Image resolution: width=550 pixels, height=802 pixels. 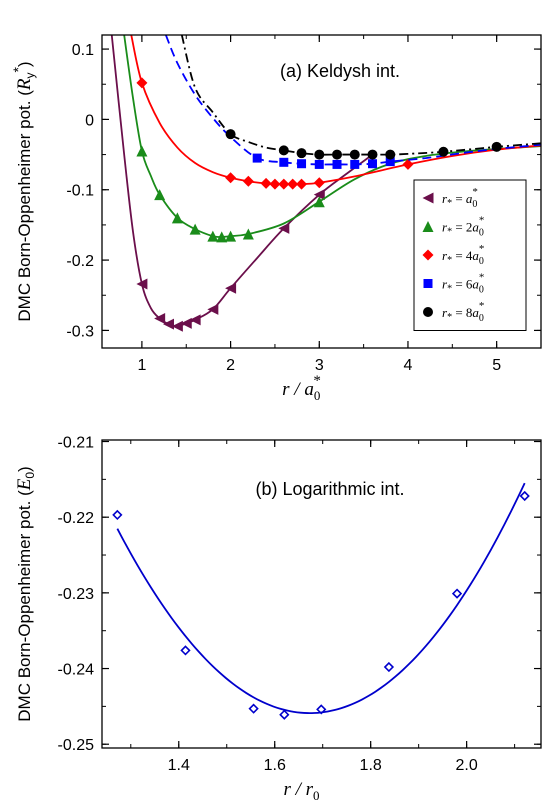 What do you see at coordinates (23, 191) in the screenshot?
I see `y-axis-label: DMC Born-Oppenheimer pot. (Ry*)` at bounding box center [23, 191].